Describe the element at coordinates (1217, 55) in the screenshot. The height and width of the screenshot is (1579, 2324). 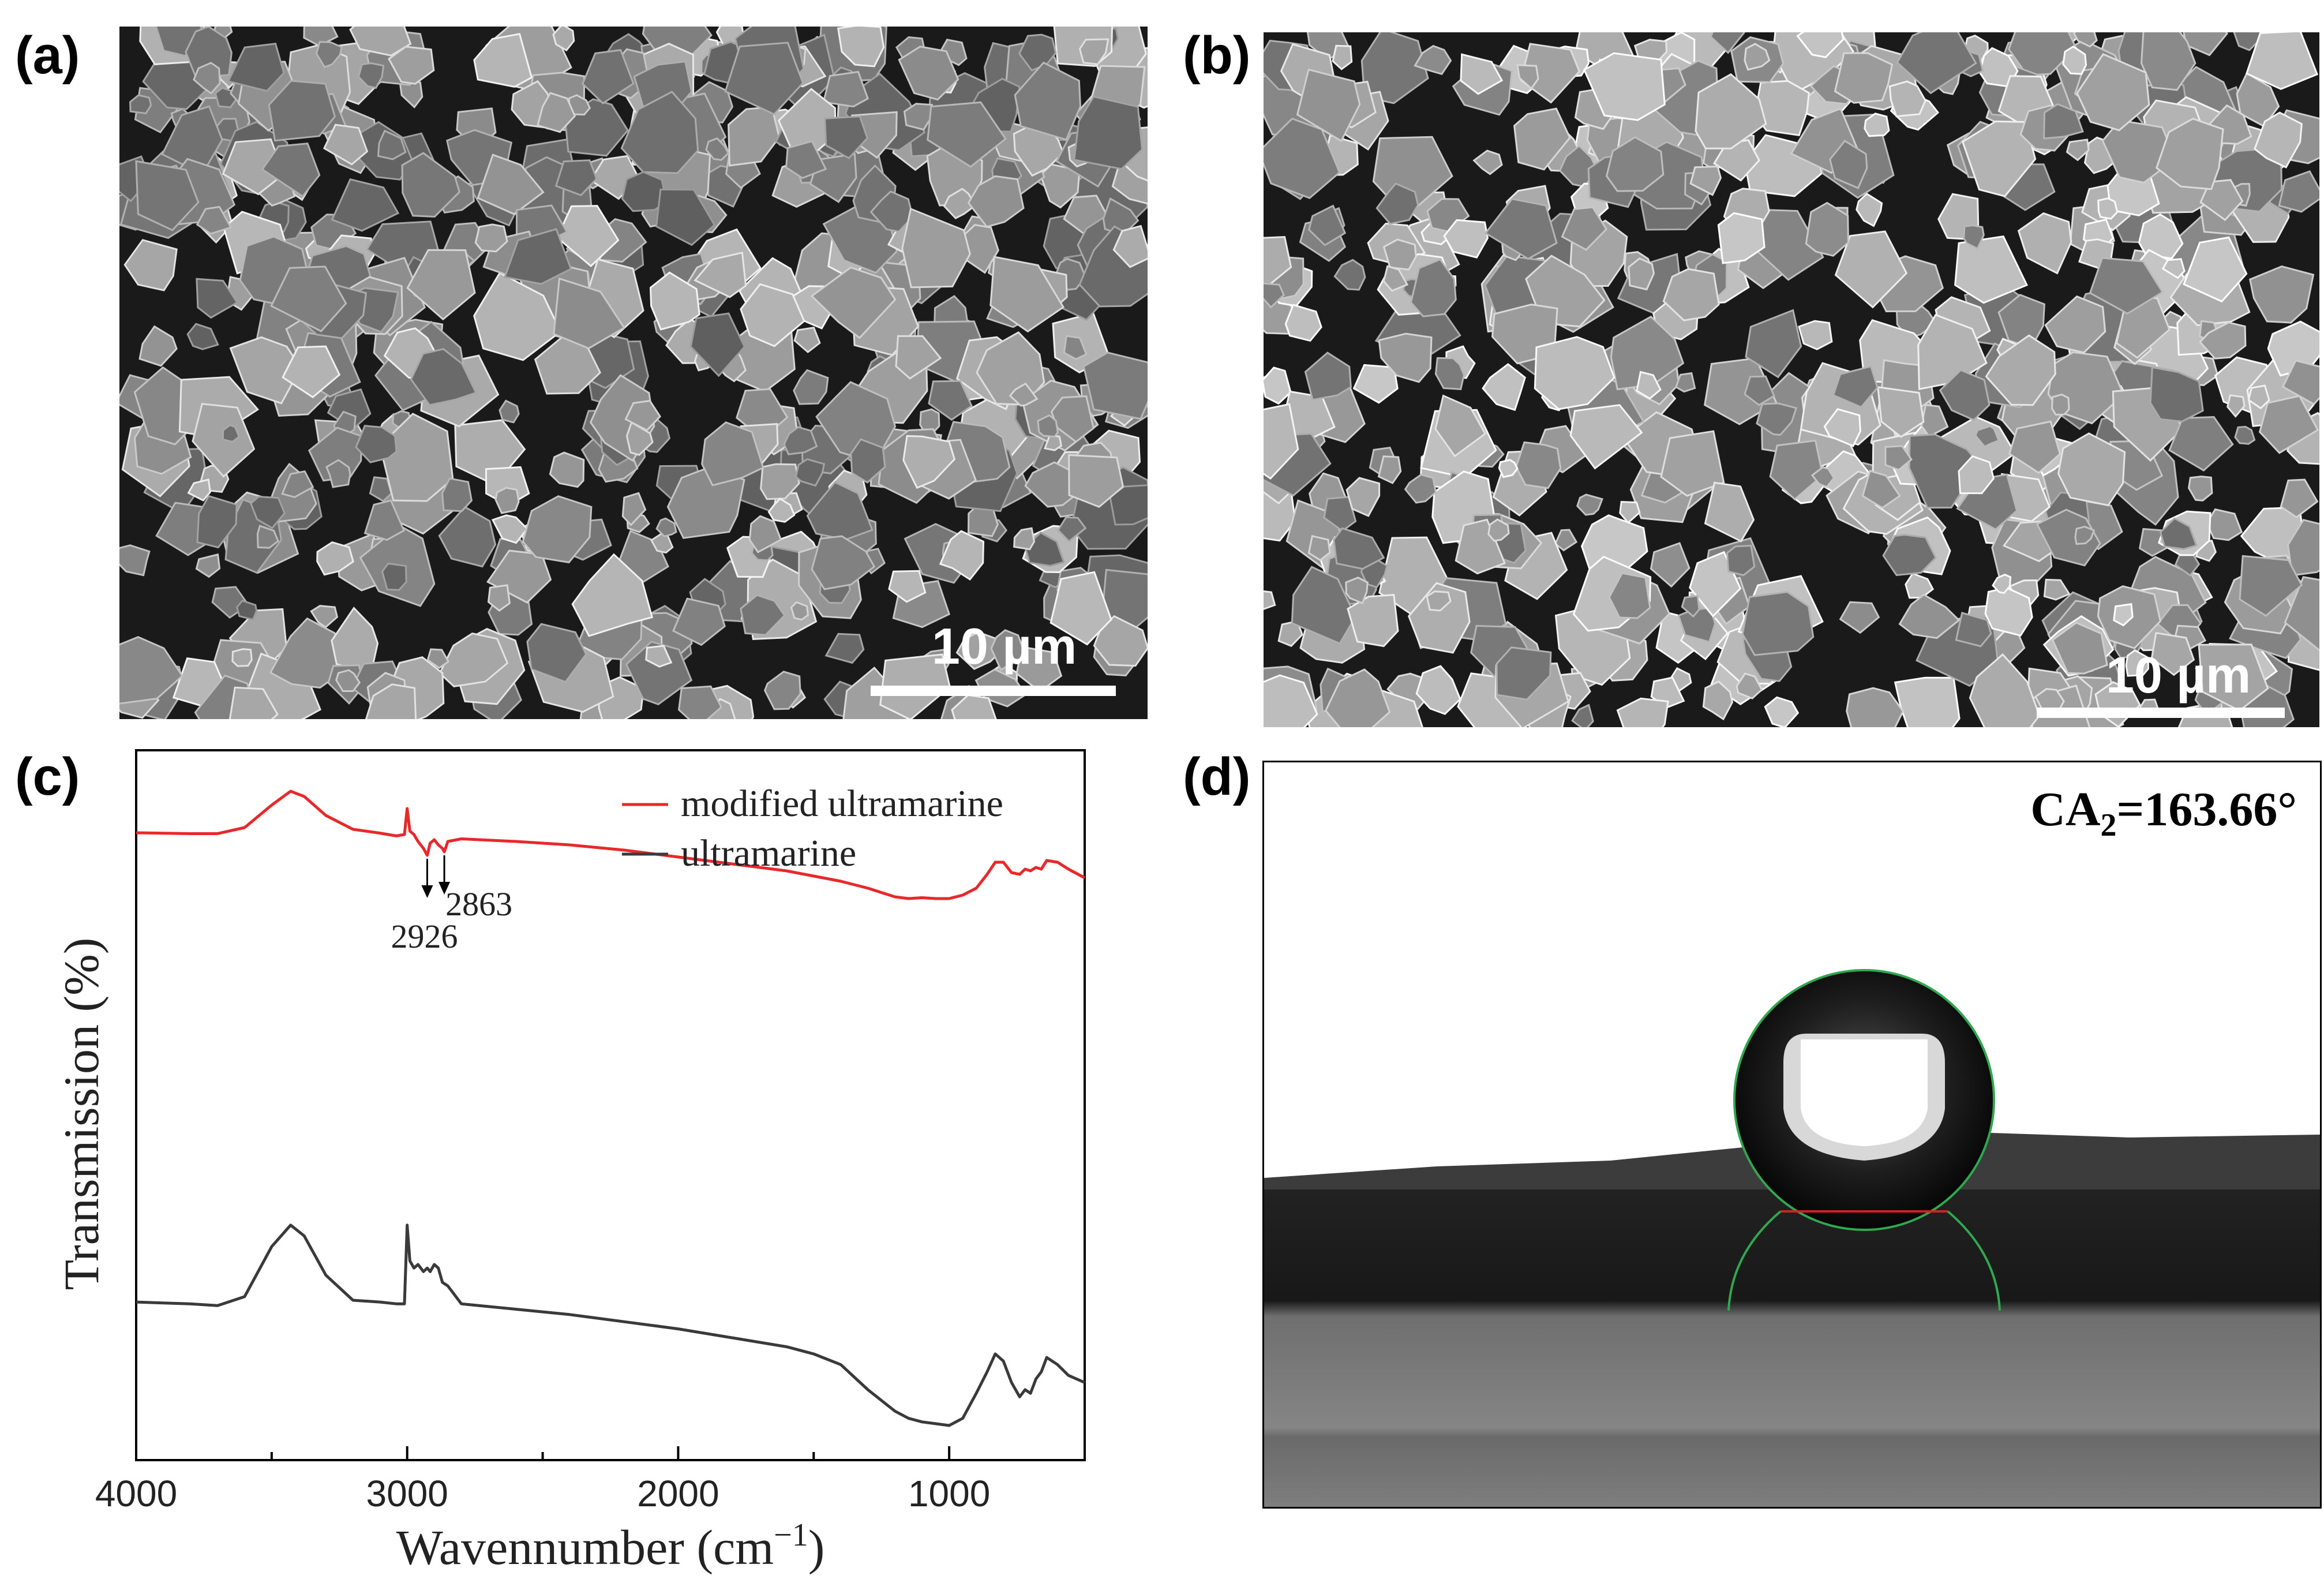
I see `panel-label-b: (b)` at that location.